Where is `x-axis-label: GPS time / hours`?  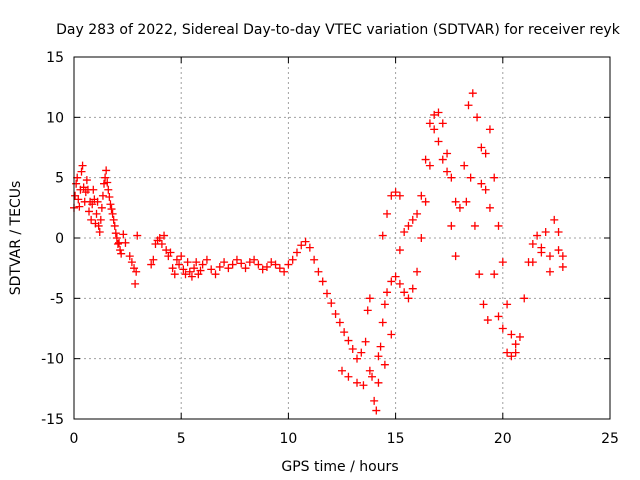 x-axis-label: GPS time / hours is located at coordinates (339, 467).